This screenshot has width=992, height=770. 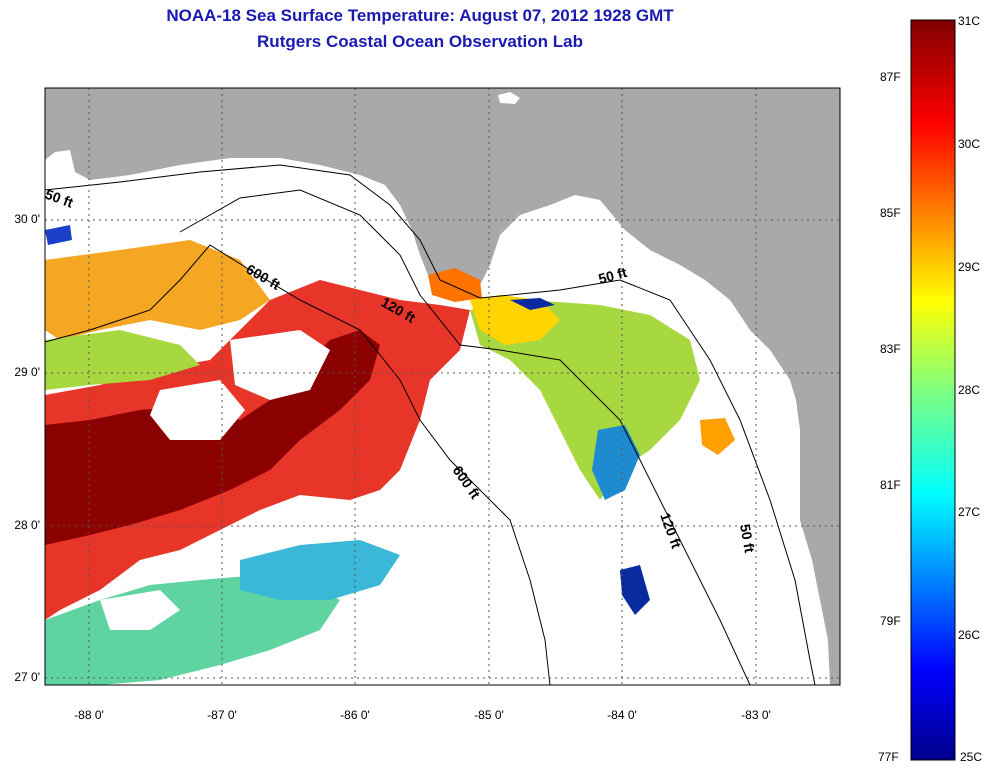 What do you see at coordinates (969, 635) in the screenshot?
I see `colorbar-label-c: 26C` at bounding box center [969, 635].